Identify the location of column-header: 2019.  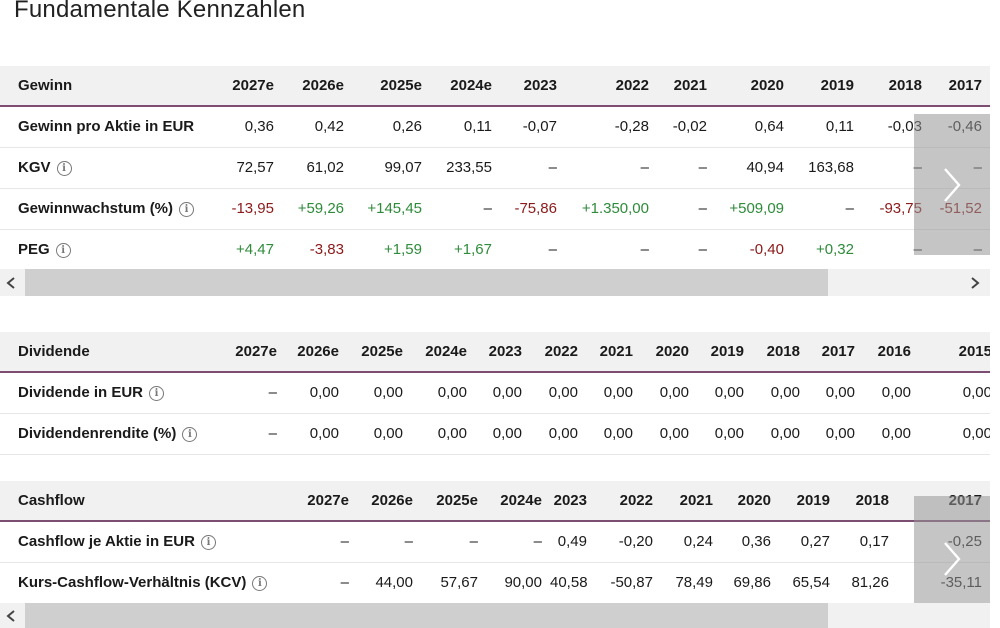
(827, 86).